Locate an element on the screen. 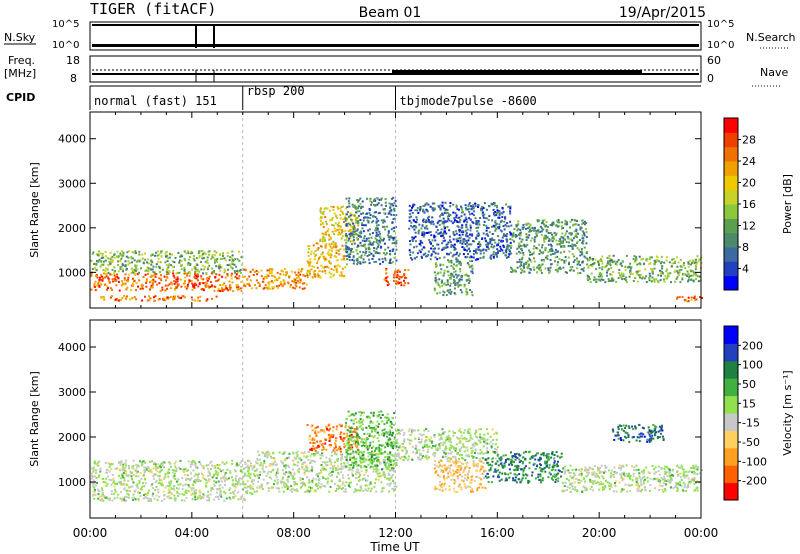 This screenshot has height=554, width=800. nsearch-trace is located at coordinates (395, 45).